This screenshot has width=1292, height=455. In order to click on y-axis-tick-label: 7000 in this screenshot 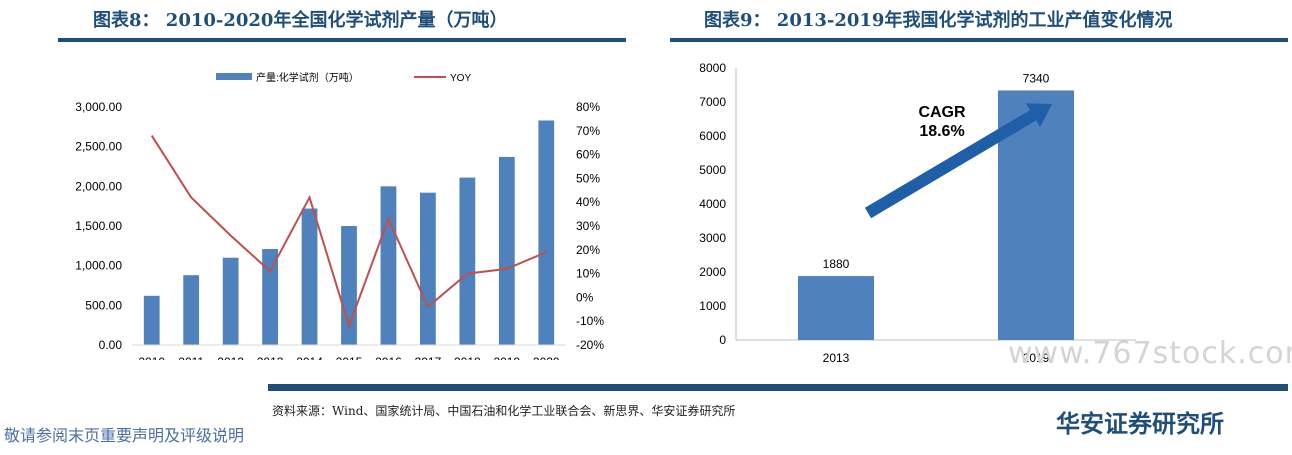, I will do `click(712, 102)`.